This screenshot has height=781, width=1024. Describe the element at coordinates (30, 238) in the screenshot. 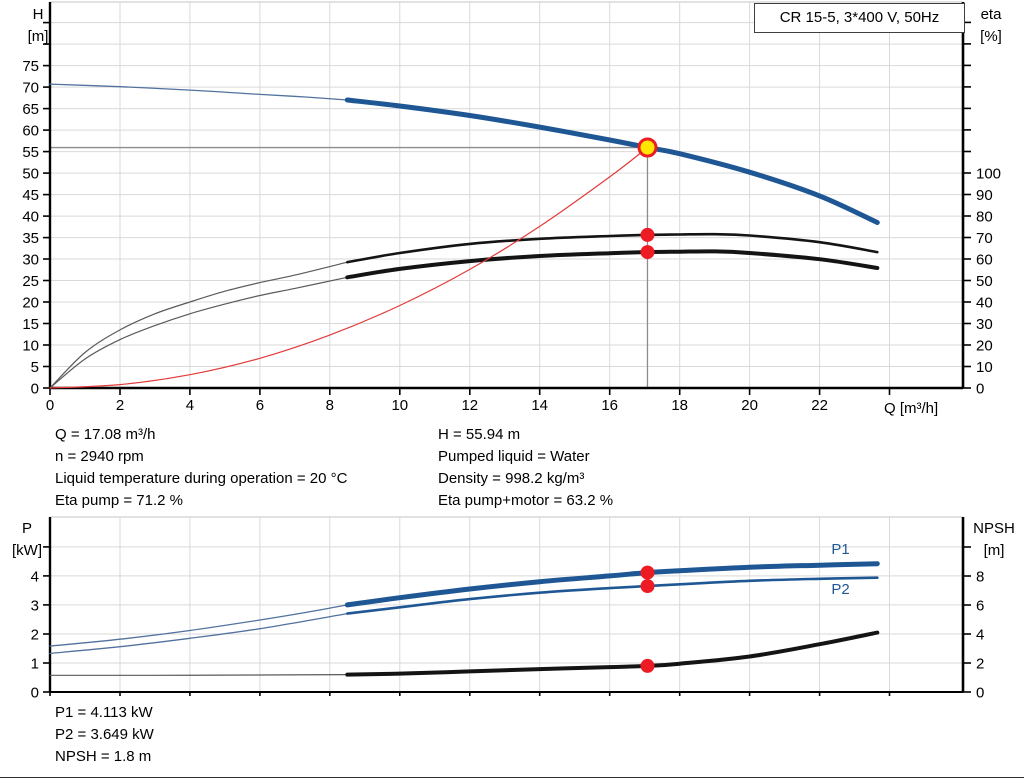

I see `left-tick-label: 35` at that location.